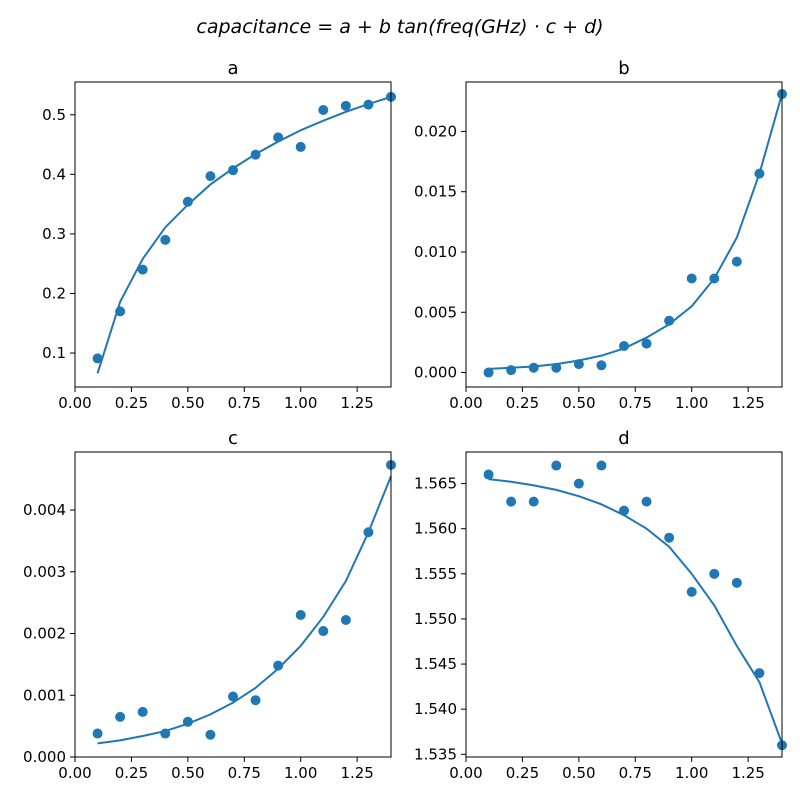 The height and width of the screenshot is (800, 800). Describe the element at coordinates (435, 131) in the screenshot. I see `y-tick-label: 0.020` at that location.